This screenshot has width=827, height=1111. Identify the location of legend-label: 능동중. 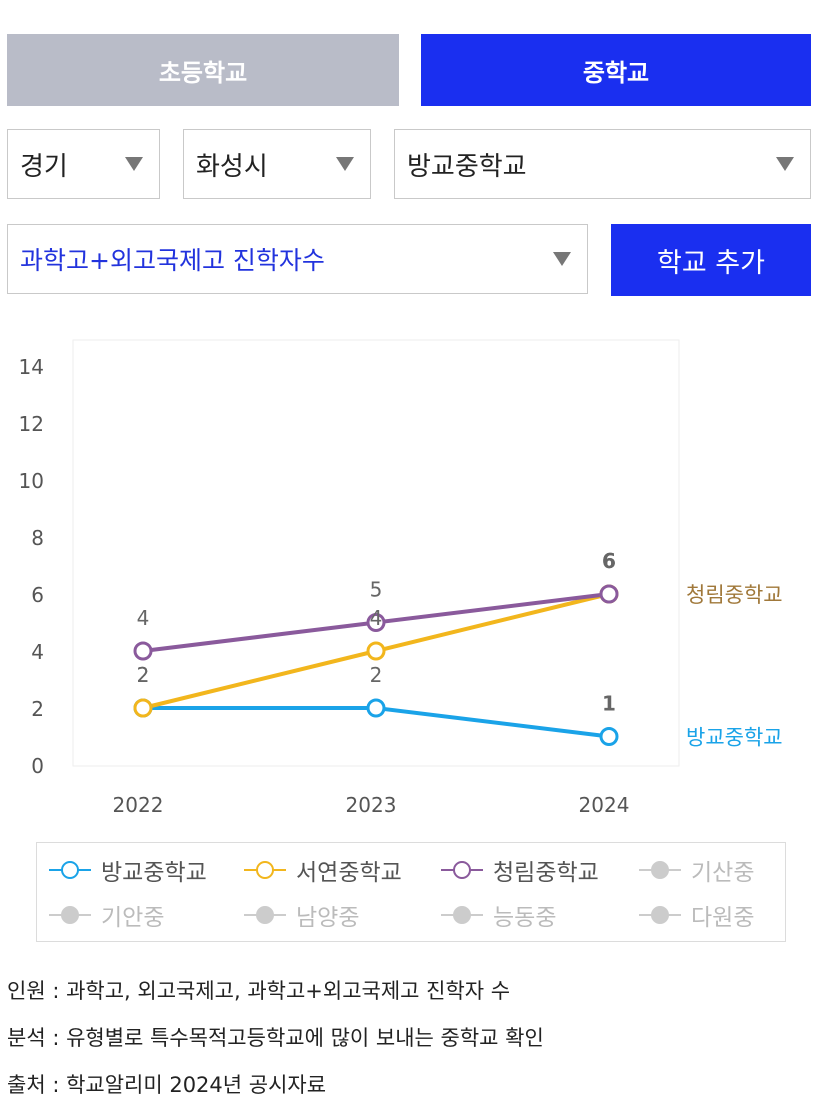
(525, 918).